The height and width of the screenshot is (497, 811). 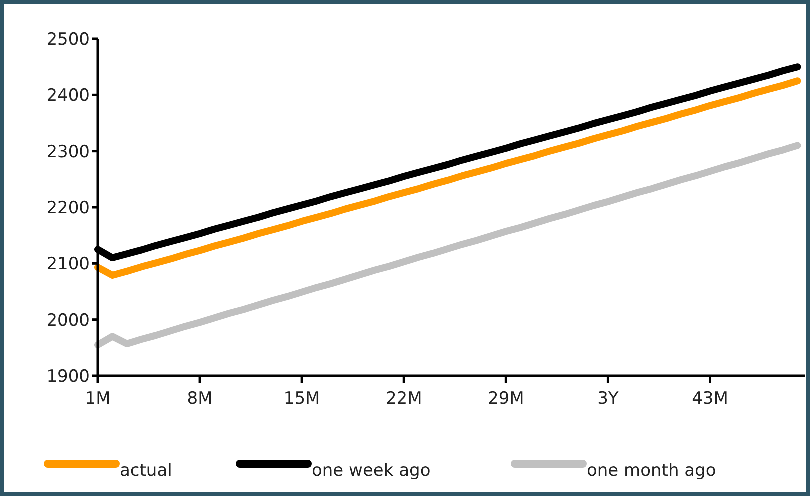 I want to click on x-tick-label: 43M, so click(x=710, y=399).